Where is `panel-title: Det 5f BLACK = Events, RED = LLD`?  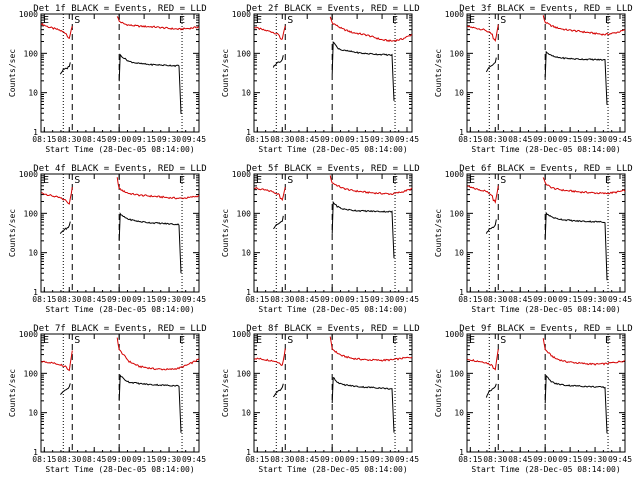 panel-title: Det 5f BLACK = Events, RED = LLD is located at coordinates (332, 169).